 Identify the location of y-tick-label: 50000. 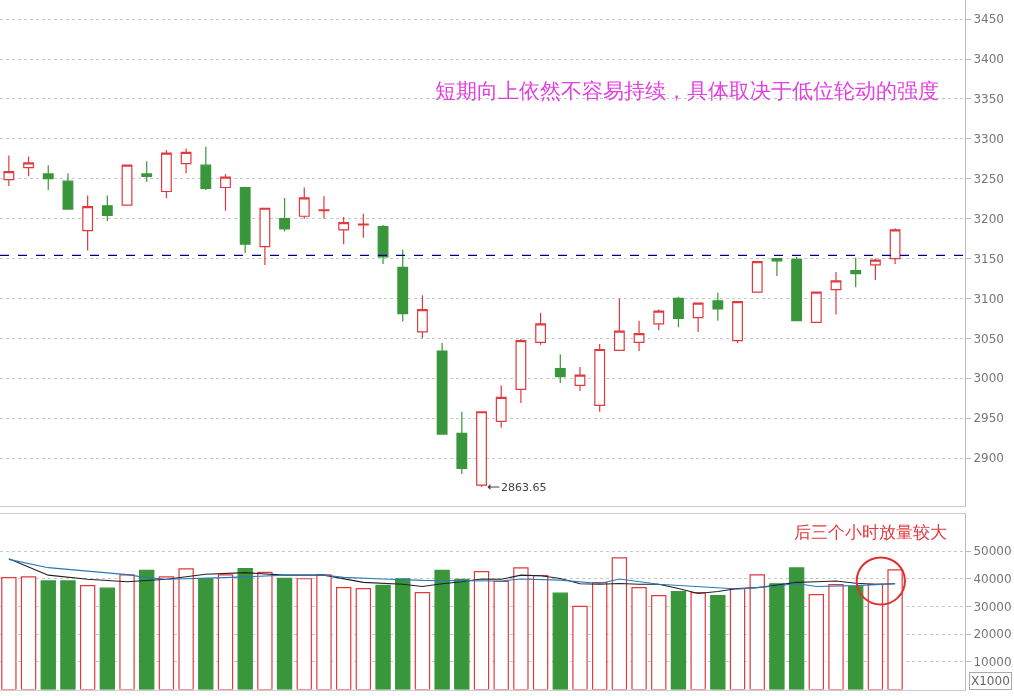
(992, 551).